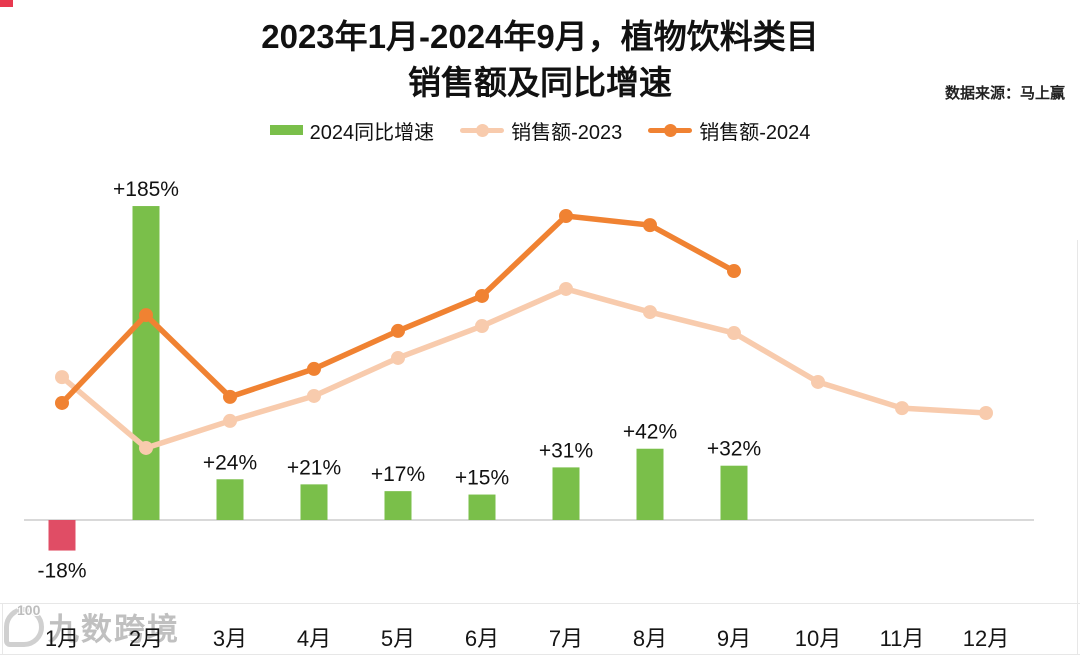 Image resolution: width=1080 pixels, height=658 pixels. Describe the element at coordinates (482, 507) in the screenshot. I see `growth-bar-6月` at that location.